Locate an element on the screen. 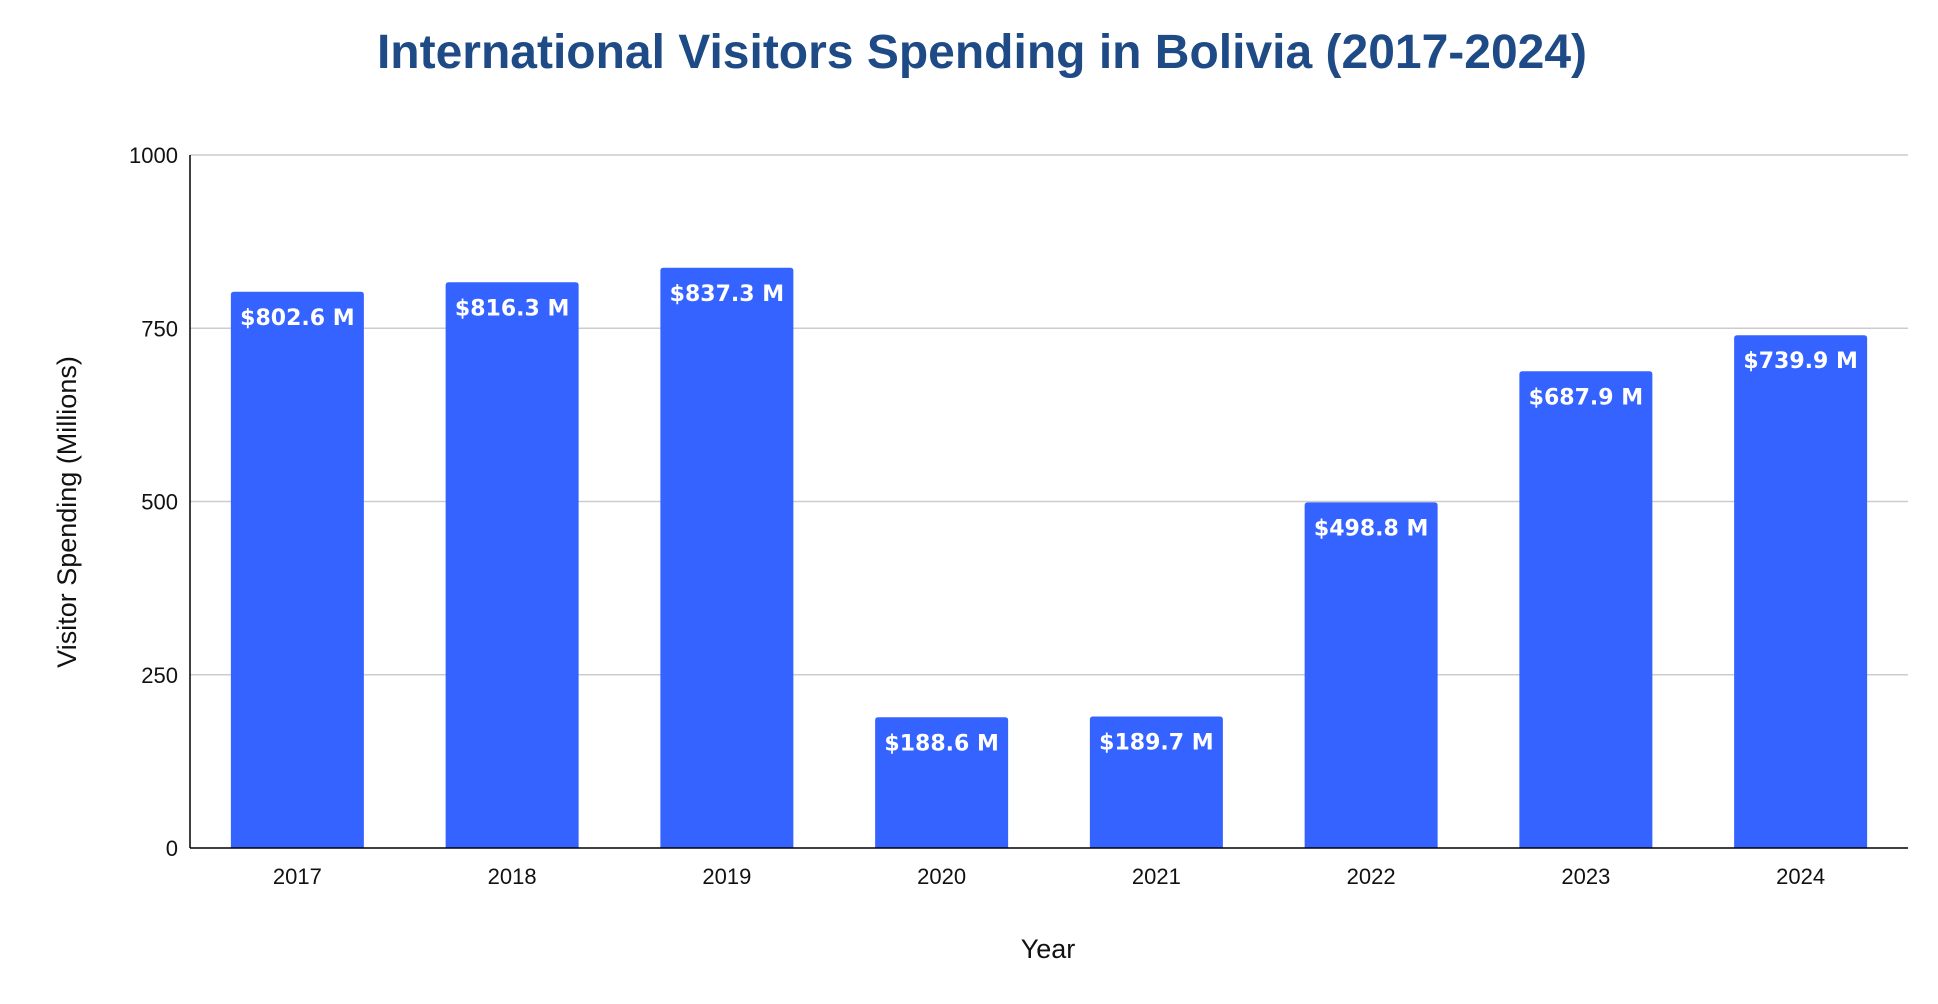  bar-2021 is located at coordinates (1156, 782).